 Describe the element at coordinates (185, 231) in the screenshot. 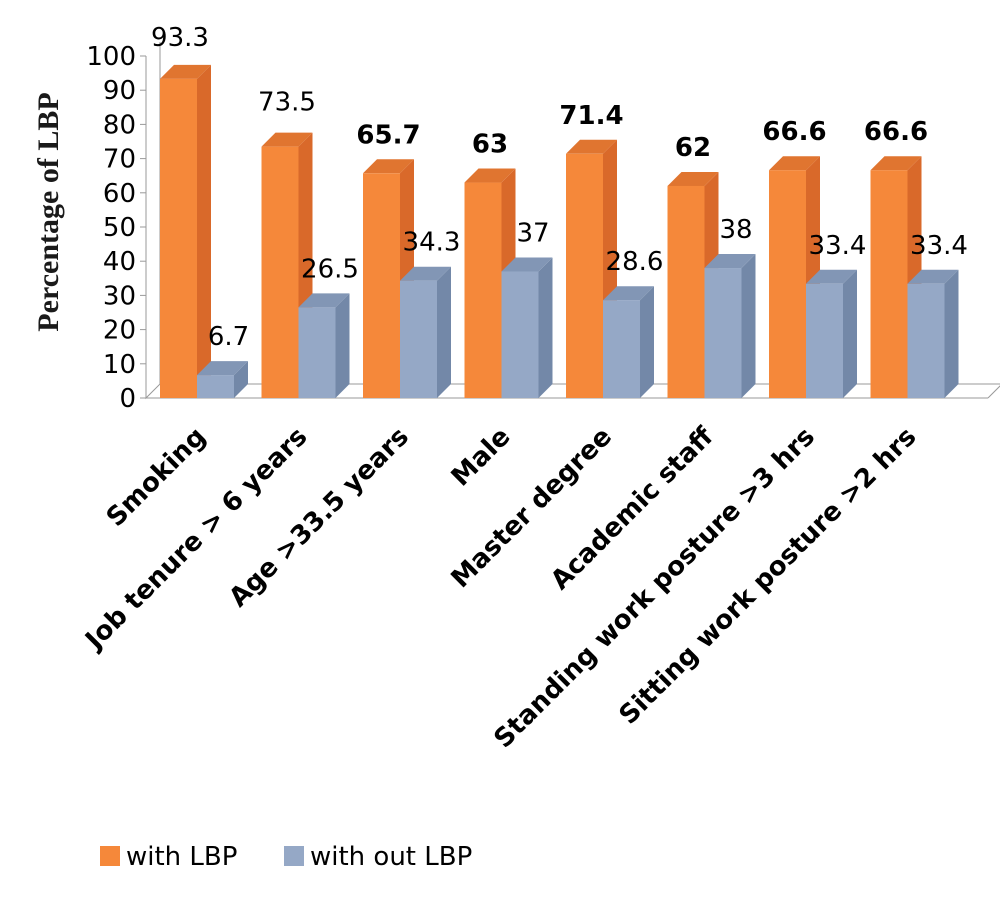

I see `bar-with-lbp` at that location.